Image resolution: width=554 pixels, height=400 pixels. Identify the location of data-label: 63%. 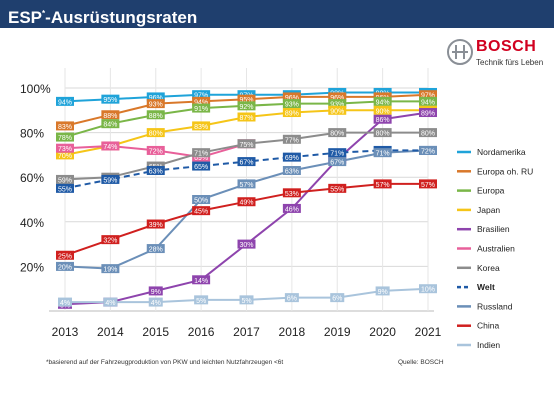
(292, 172).